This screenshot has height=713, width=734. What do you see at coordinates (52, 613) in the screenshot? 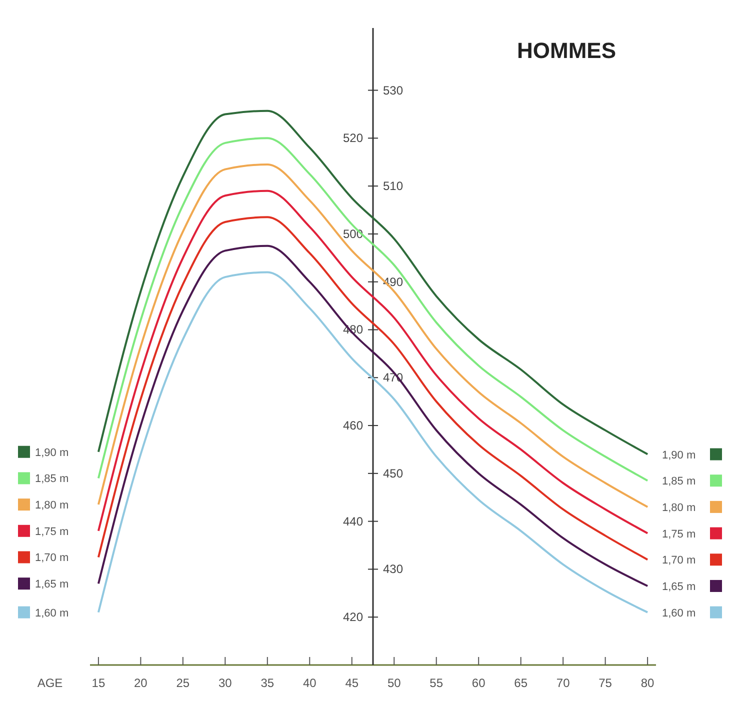
I see `legend-label: 1,60 m` at bounding box center [52, 613].